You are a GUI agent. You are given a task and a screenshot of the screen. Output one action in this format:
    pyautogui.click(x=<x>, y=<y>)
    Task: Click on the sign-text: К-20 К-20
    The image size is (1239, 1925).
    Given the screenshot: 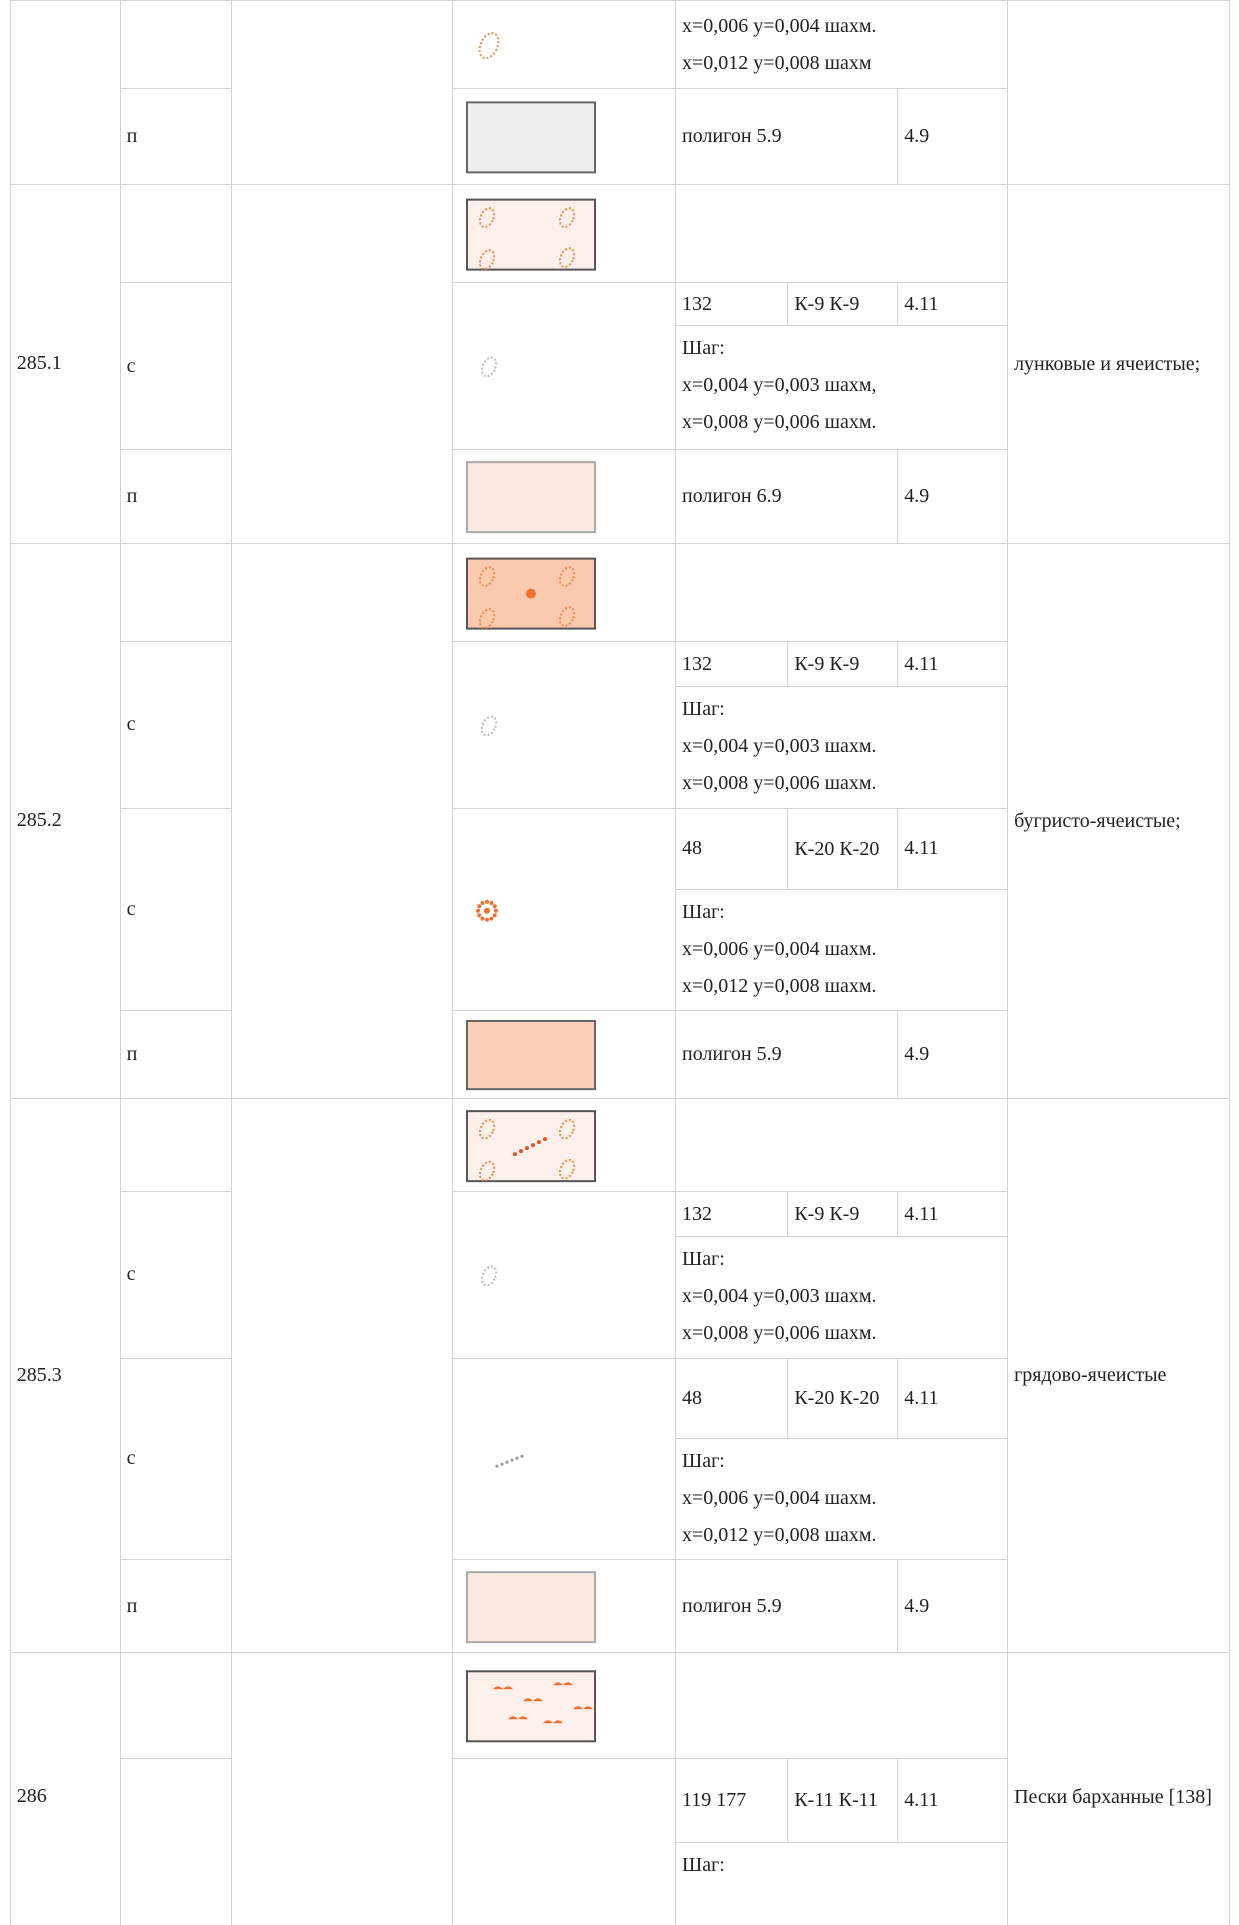 What is the action you would take?
    pyautogui.click(x=837, y=848)
    